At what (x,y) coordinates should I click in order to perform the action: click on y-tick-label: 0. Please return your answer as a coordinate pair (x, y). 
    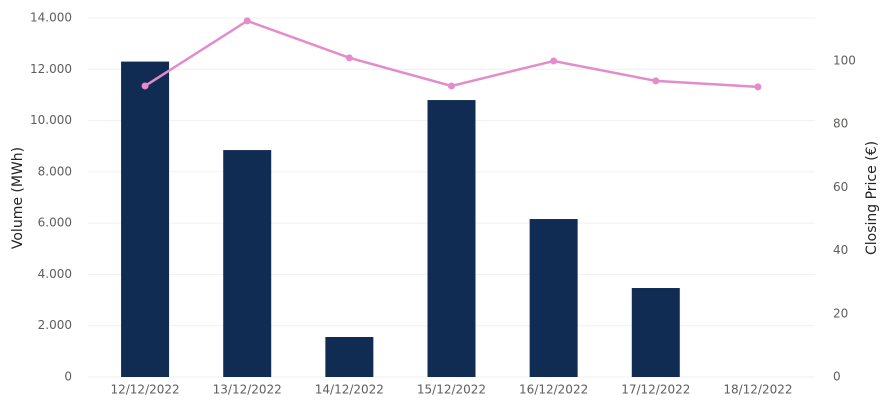
    Looking at the image, I should click on (68, 377).